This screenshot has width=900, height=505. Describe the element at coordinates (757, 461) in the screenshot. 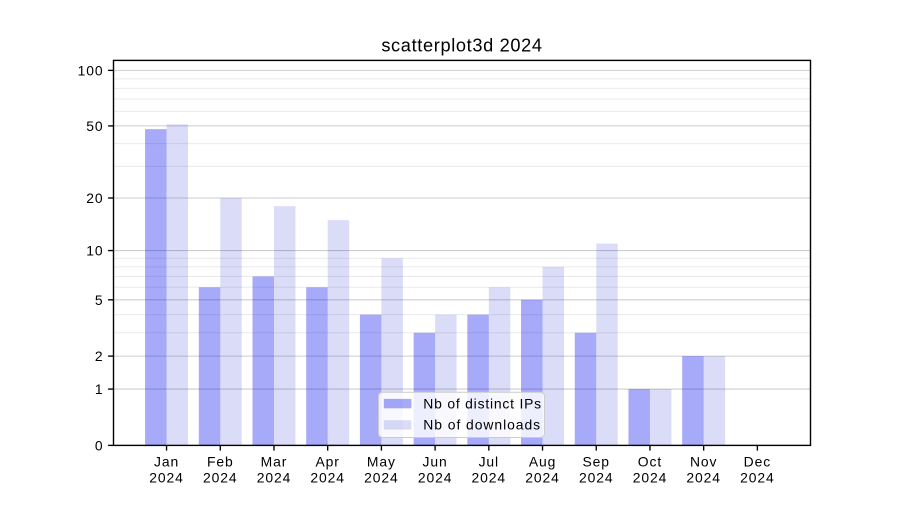

I see `svg-text: Dec` at that location.